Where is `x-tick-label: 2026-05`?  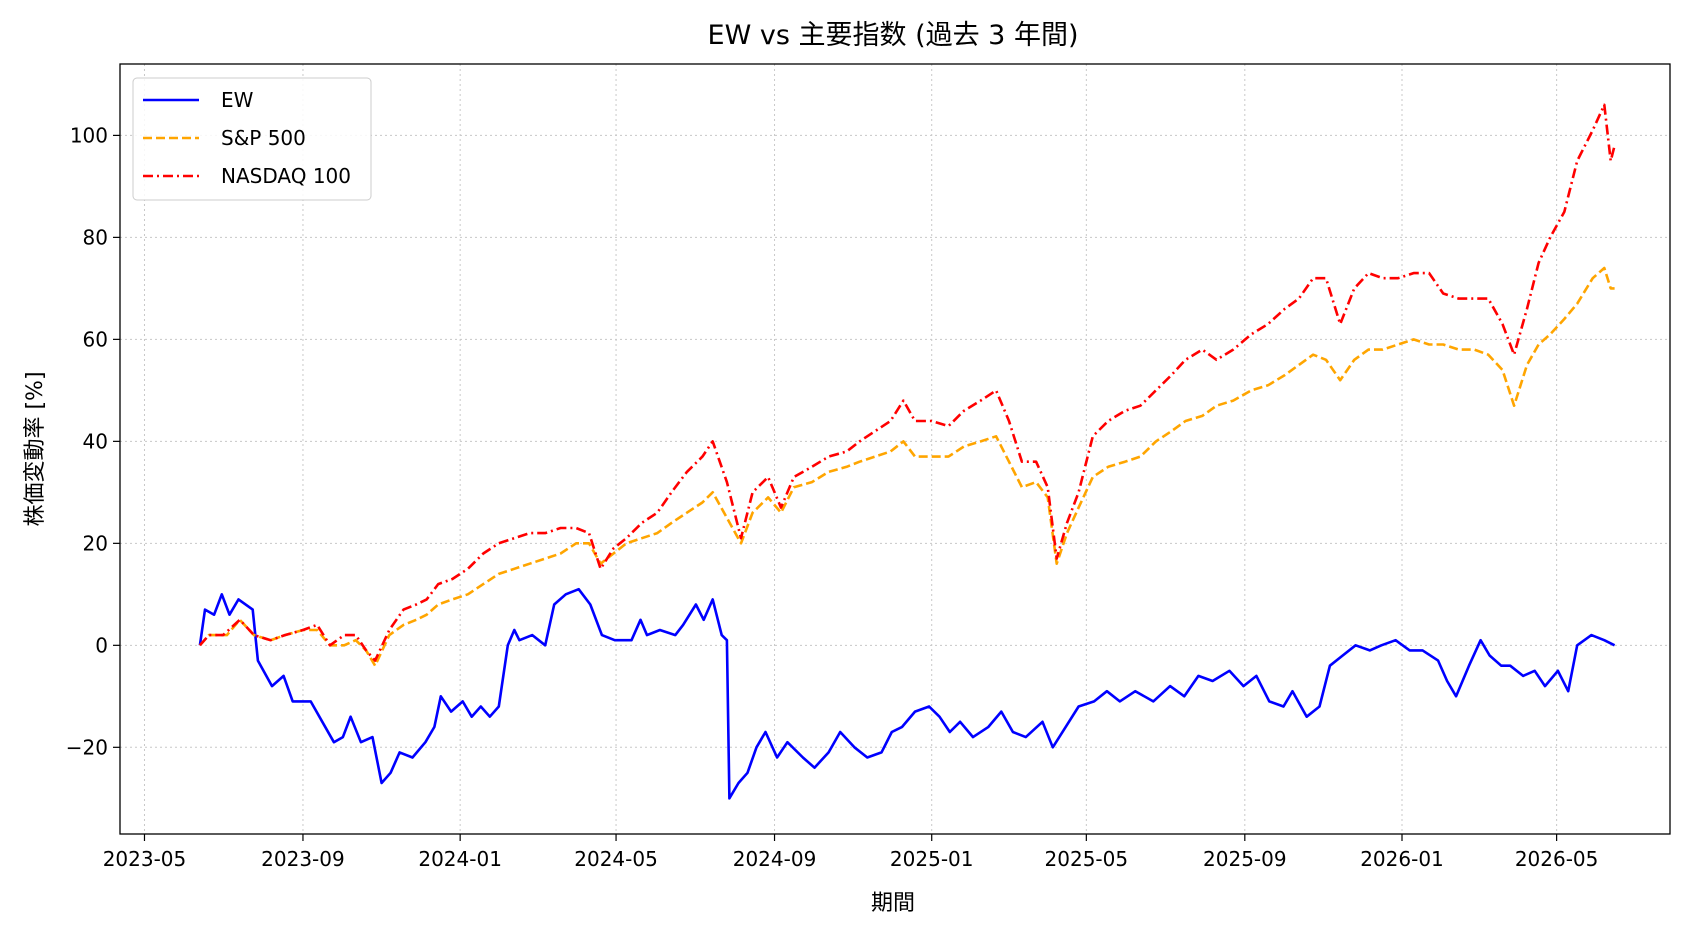
x-tick-label: 2026-05 is located at coordinates (1557, 859).